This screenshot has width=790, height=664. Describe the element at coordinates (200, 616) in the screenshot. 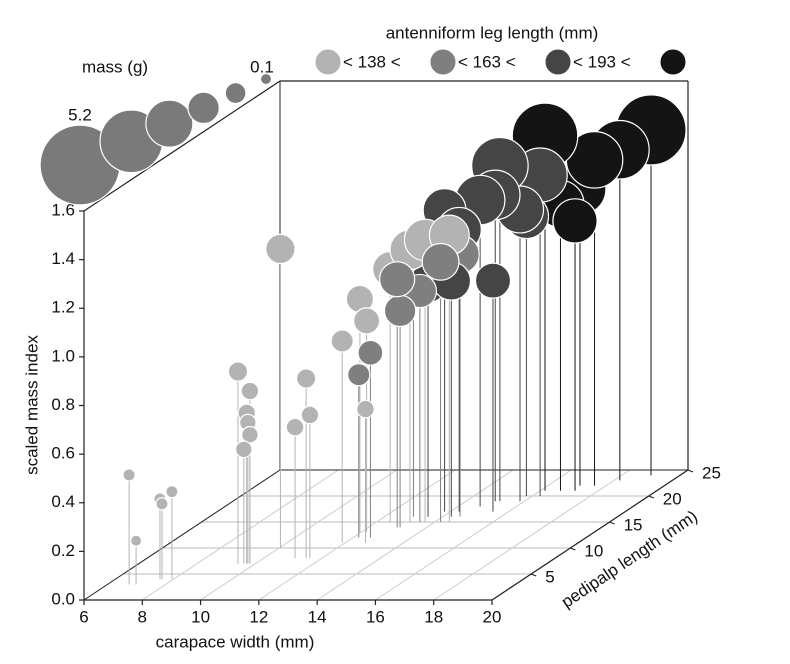

I see `x-tick-label: 10` at that location.